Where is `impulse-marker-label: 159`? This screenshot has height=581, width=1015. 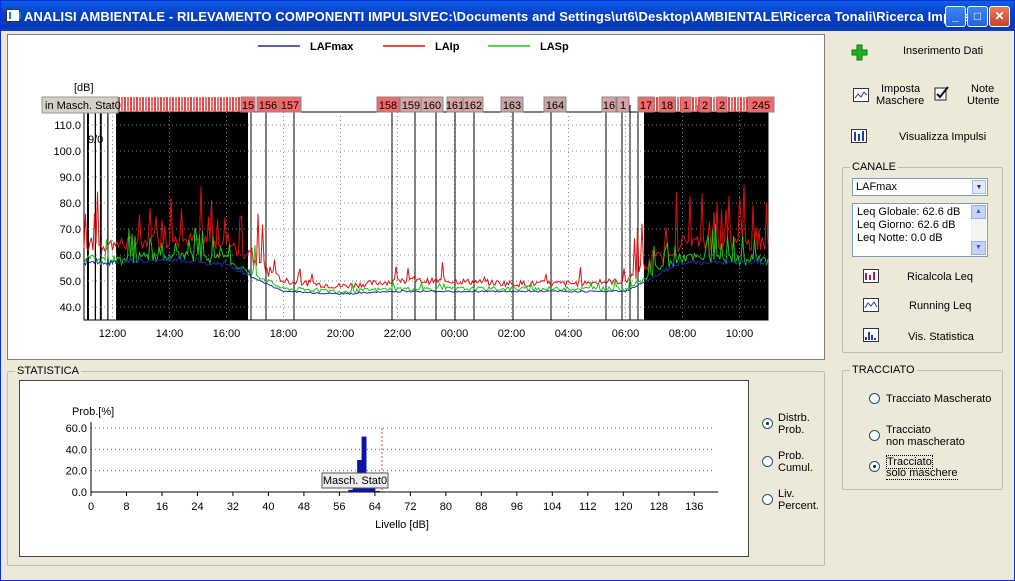
impulse-marker-label: 159 is located at coordinates (411, 106).